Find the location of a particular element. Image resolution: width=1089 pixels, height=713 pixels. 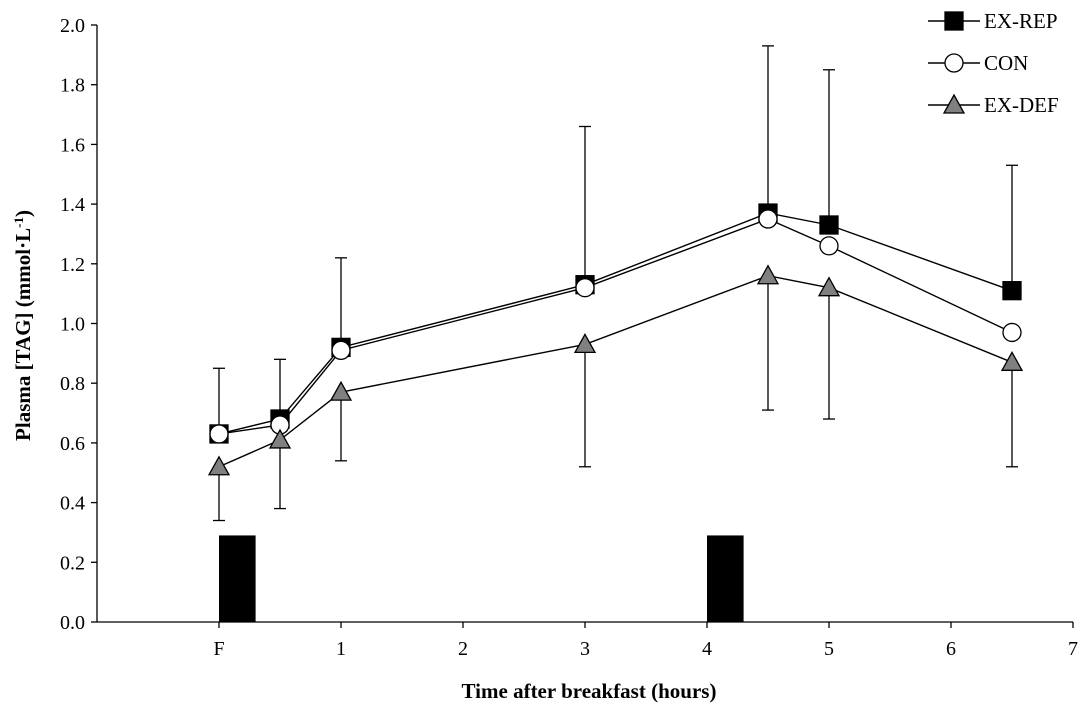

y-ticks: 0.0 0.2 0.4 0.6 0.8 1.0 1.2 1.4 1.6 1.8 2.0 is located at coordinates (78, 324).